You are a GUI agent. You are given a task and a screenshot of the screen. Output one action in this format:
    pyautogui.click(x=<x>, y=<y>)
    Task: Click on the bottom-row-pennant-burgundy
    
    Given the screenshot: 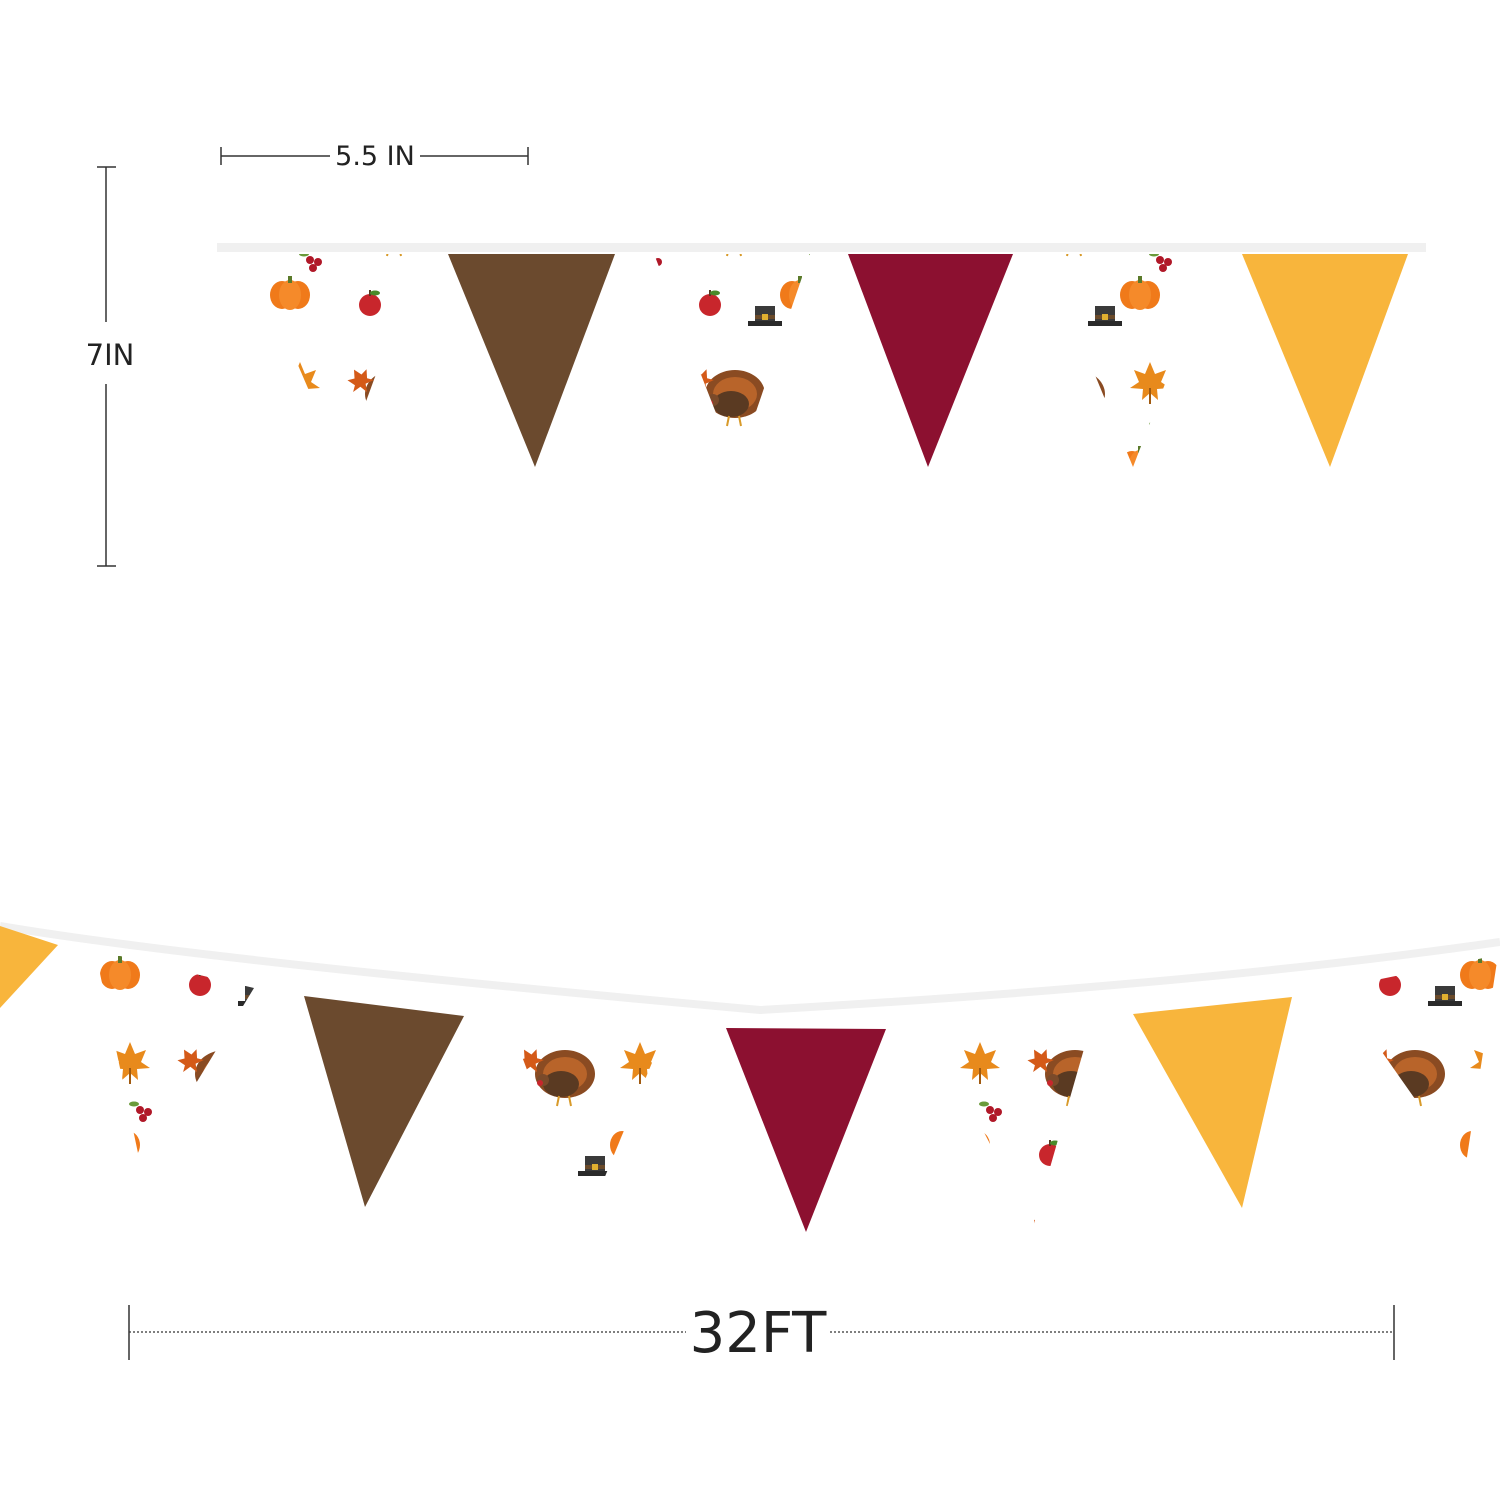 What is the action you would take?
    pyautogui.click(x=806, y=1130)
    